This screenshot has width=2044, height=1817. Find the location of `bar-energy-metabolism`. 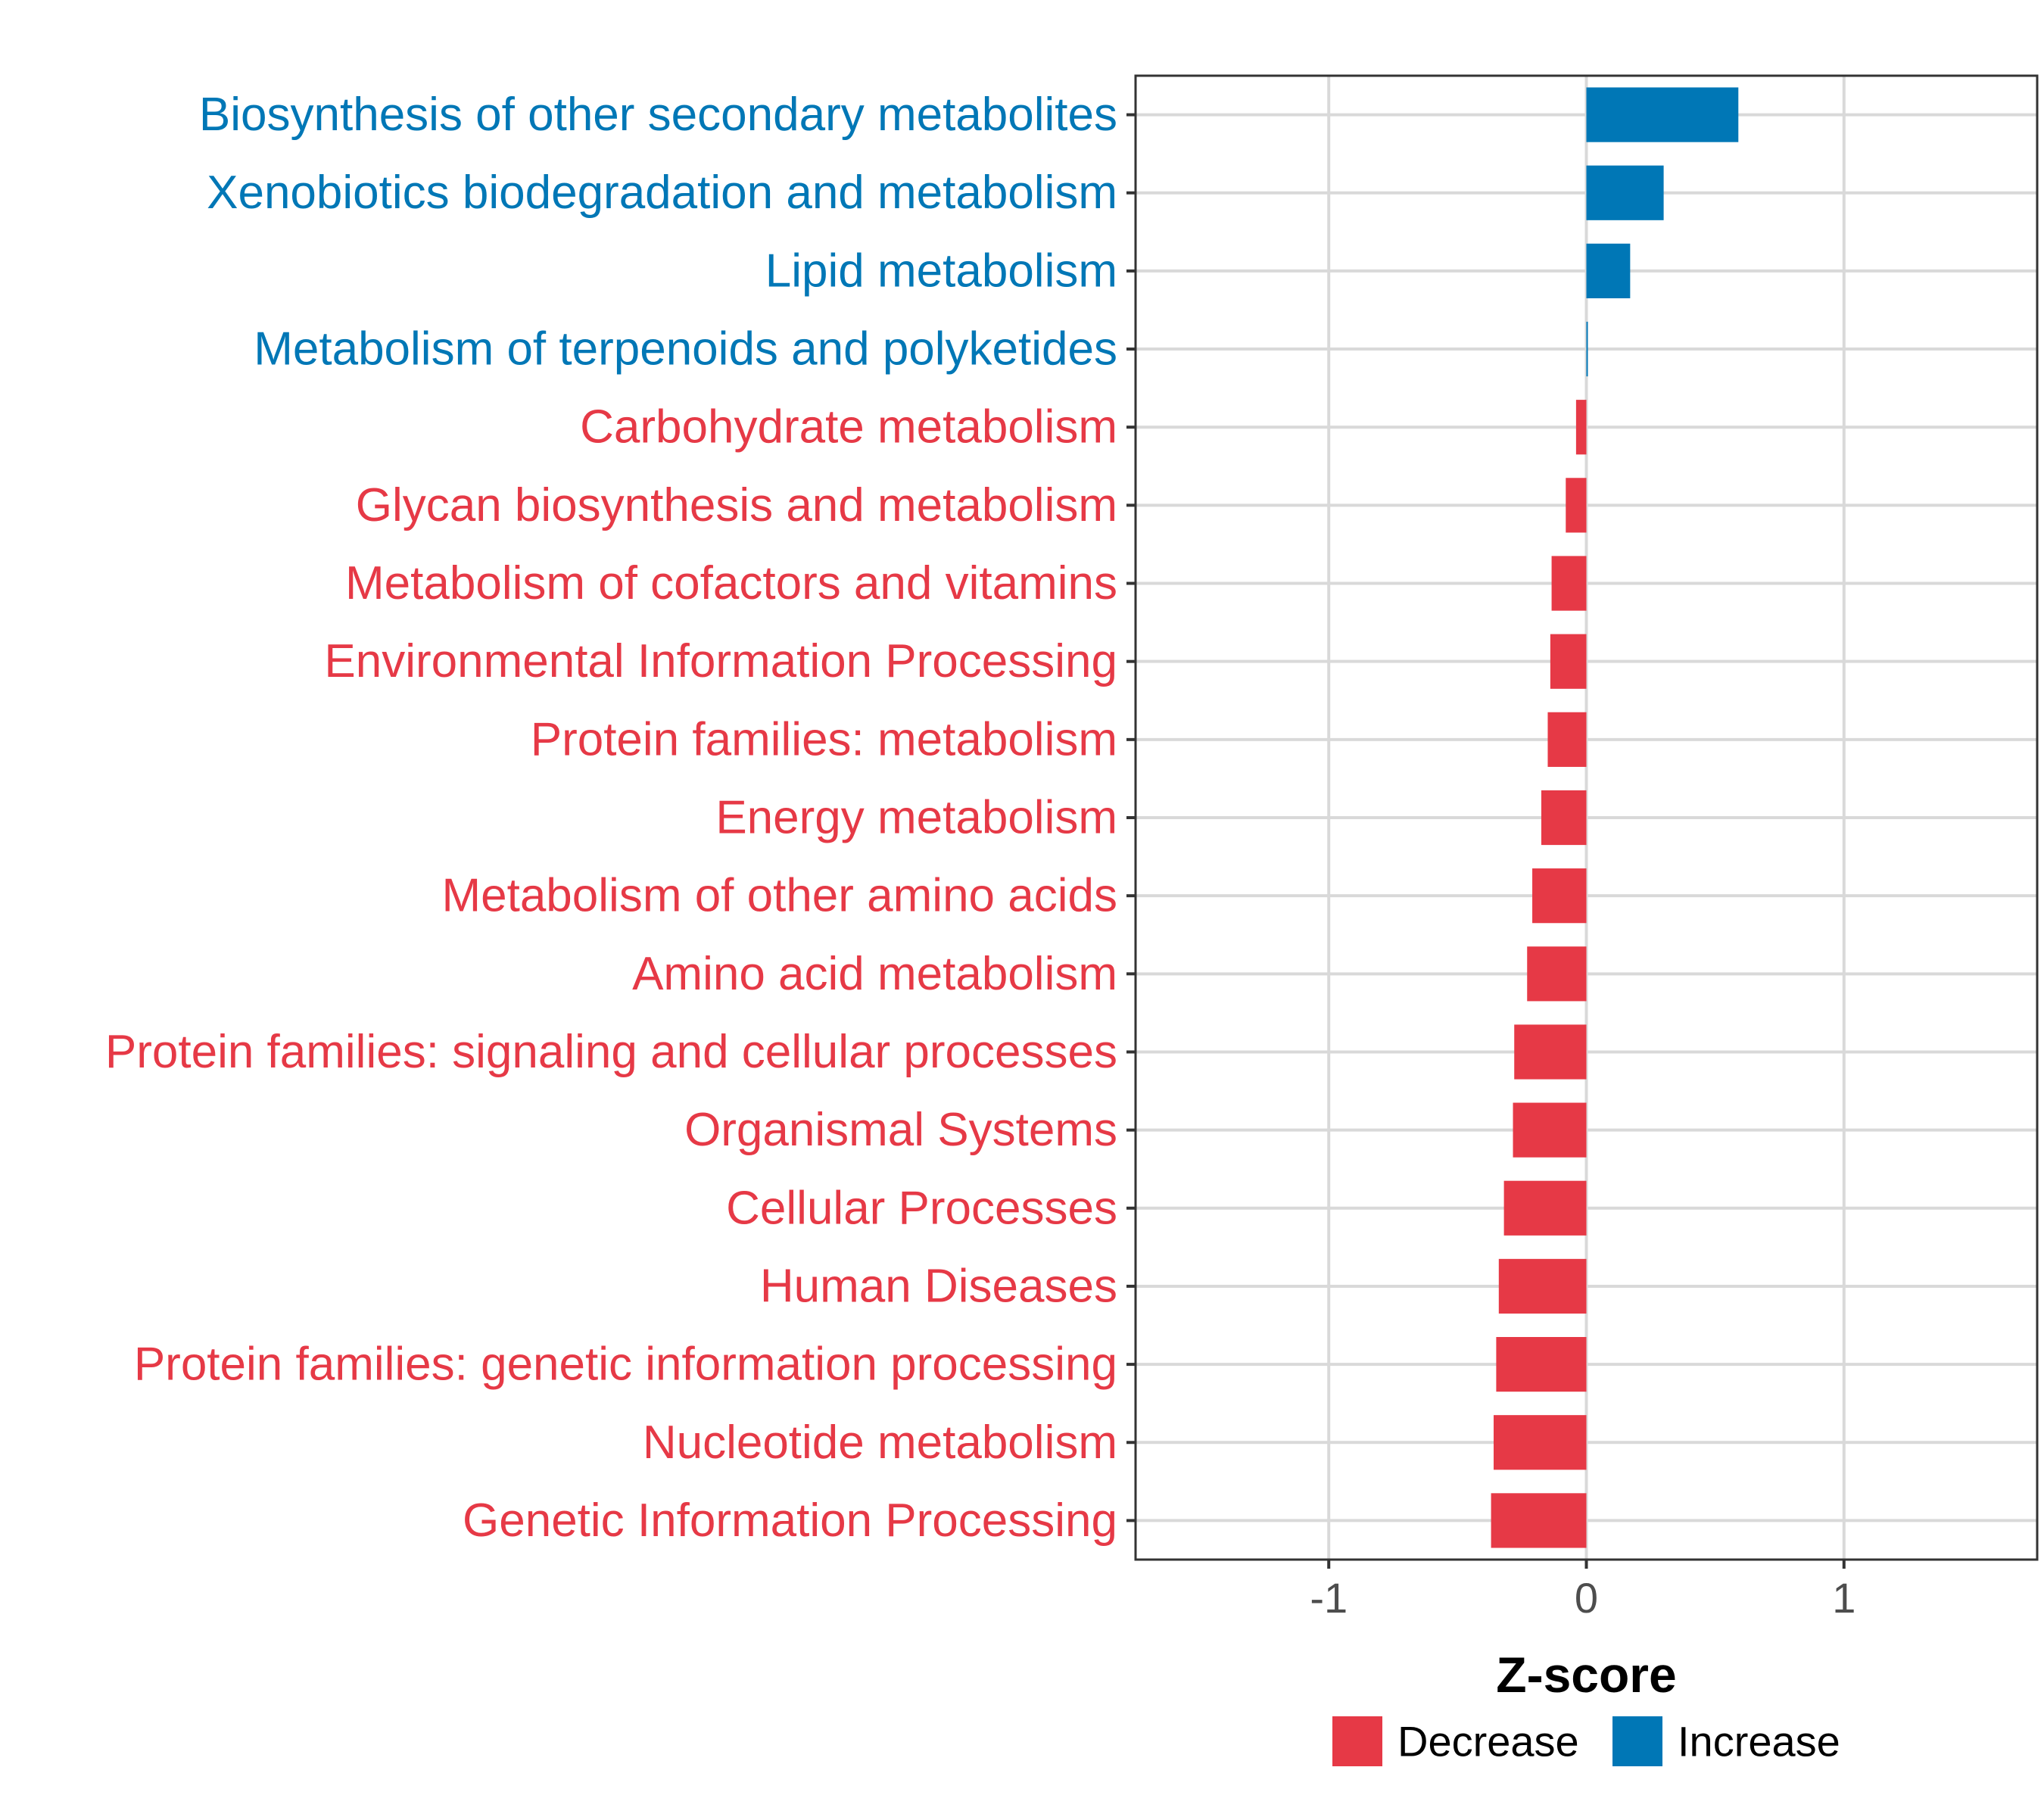

bar-energy-metabolism is located at coordinates (1564, 818).